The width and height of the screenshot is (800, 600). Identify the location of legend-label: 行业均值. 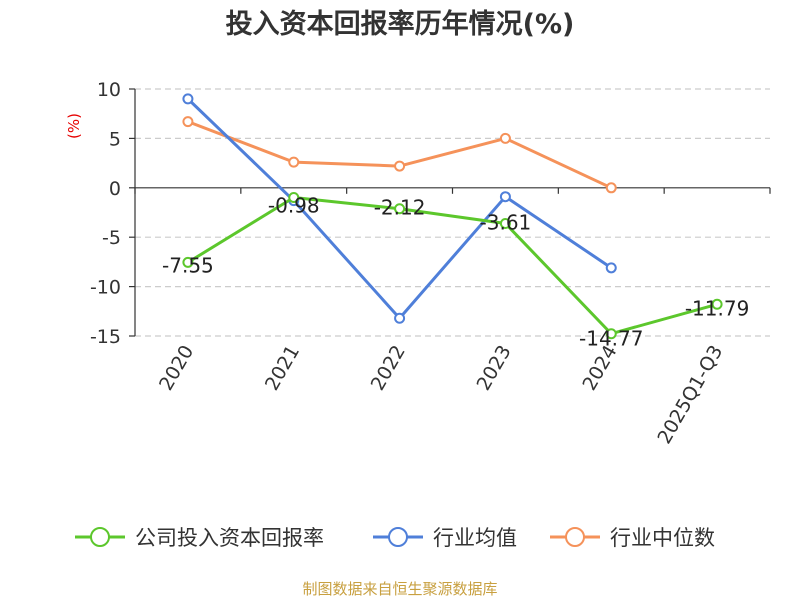
(475, 538).